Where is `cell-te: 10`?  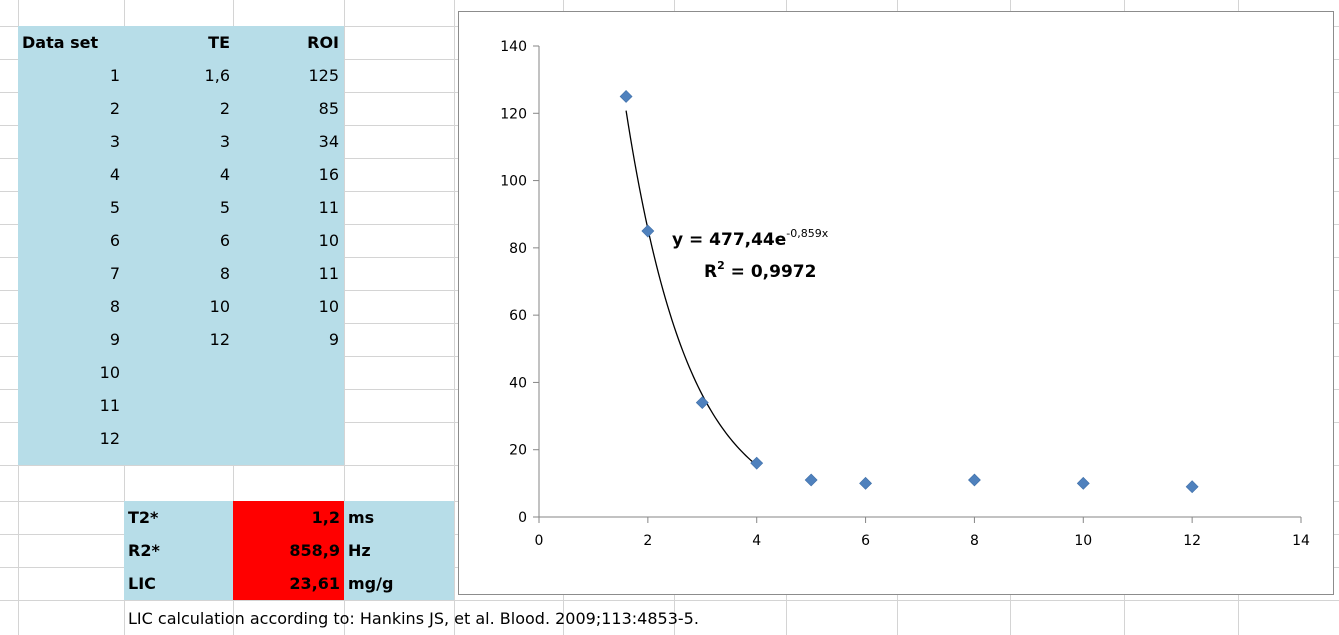 cell-te: 10 is located at coordinates (219, 306).